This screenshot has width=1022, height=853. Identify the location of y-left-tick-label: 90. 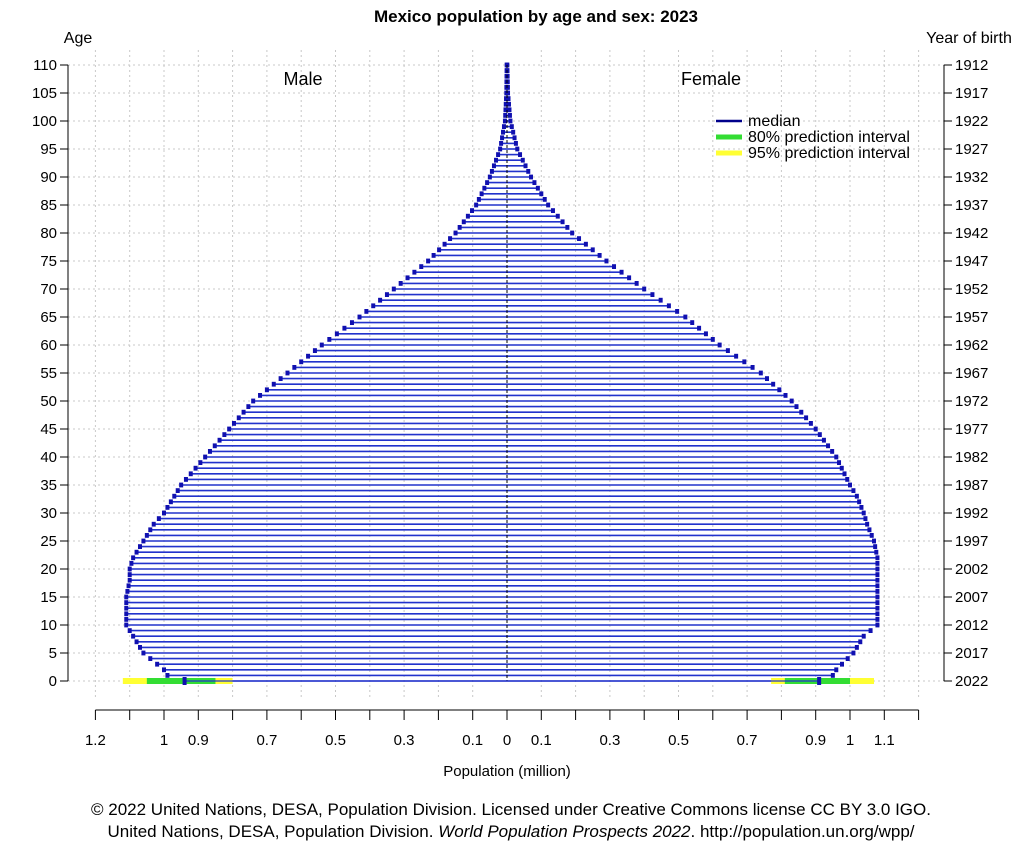
(48, 177).